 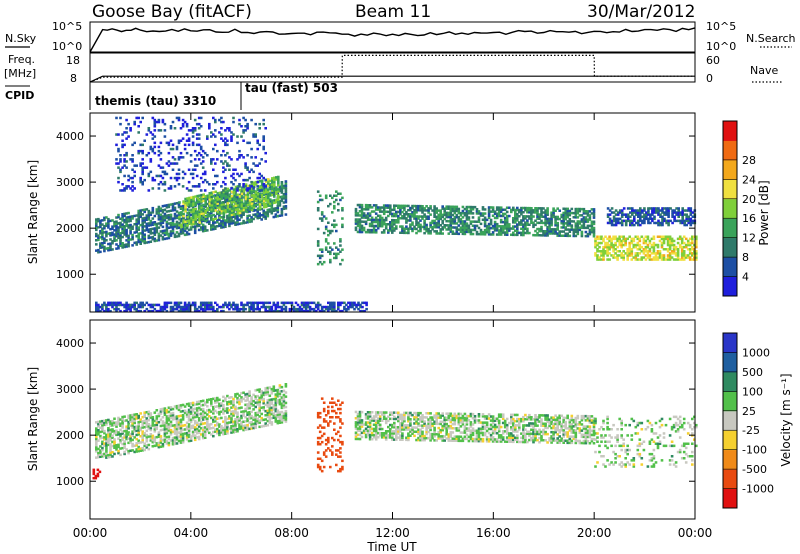 I want to click on y-tick-label: 1000, so click(x=70, y=274).